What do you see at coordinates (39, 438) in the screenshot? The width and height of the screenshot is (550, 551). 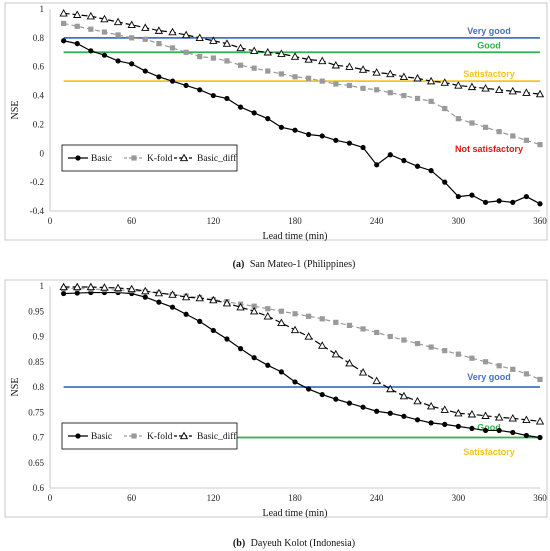 I see `y-tick-label: 0.7` at bounding box center [39, 438].